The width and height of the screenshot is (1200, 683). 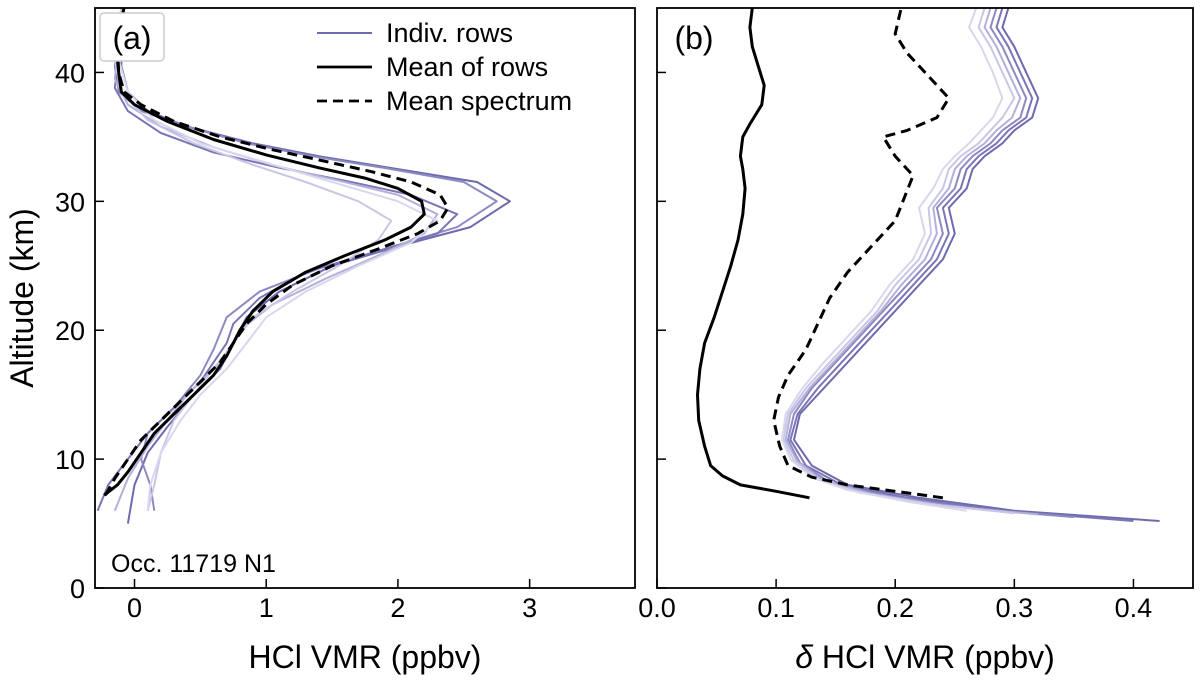 I want to click on panel-a-label: (a), so click(x=131, y=38).